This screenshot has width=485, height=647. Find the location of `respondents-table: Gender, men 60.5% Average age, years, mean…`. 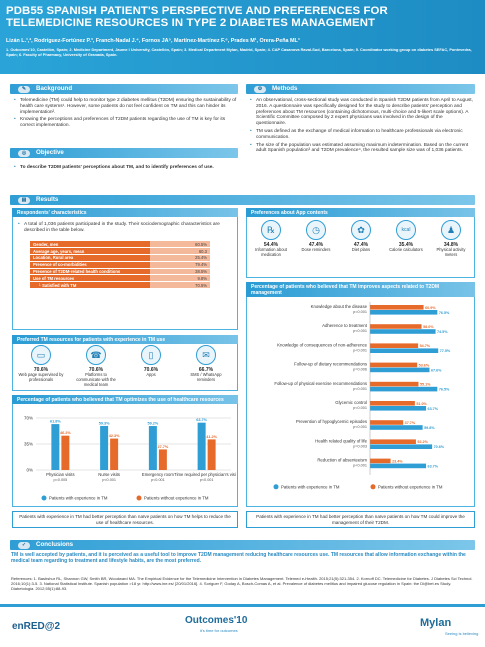

respondents-table: Gender, men 60.5% Average age, years, mean… is located at coordinates (120, 265).